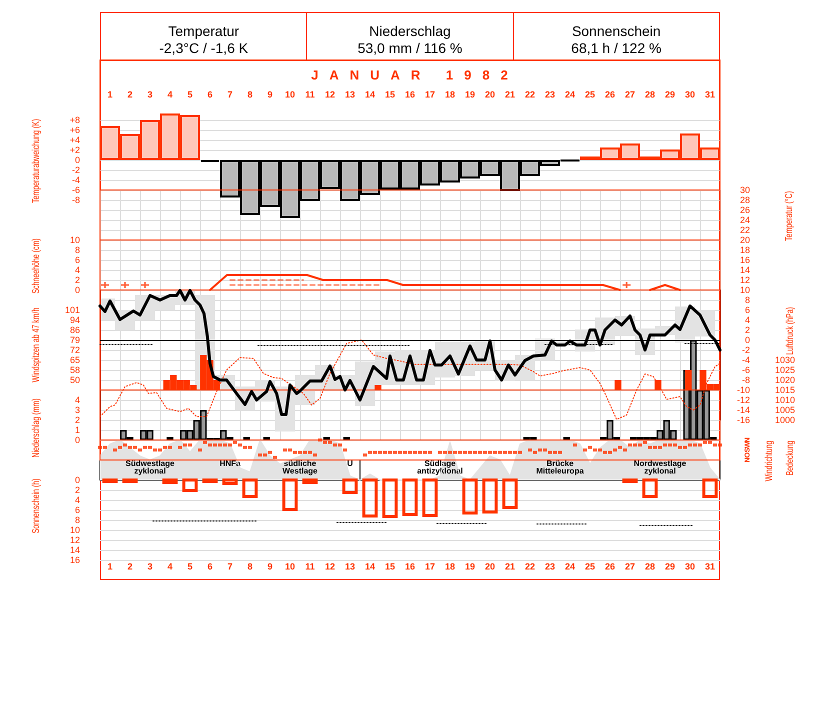 The height and width of the screenshot is (702, 827). Describe the element at coordinates (72, 310) in the screenshot. I see `y-tick-label: 101` at that location.